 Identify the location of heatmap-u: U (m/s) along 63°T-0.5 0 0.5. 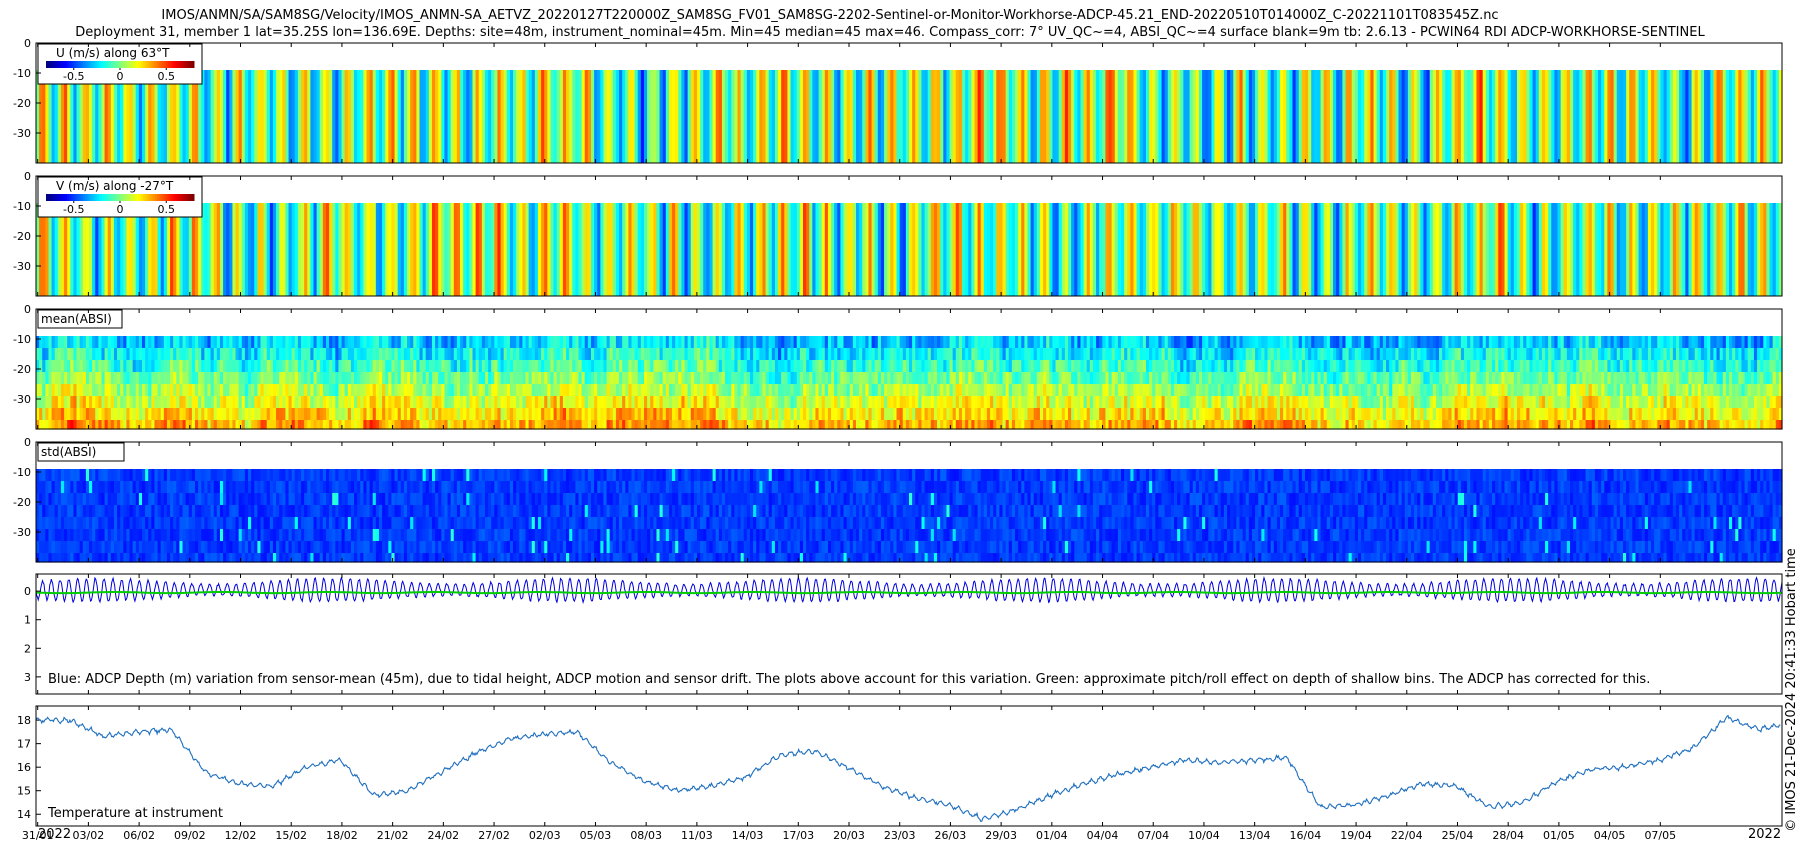
(909, 103).